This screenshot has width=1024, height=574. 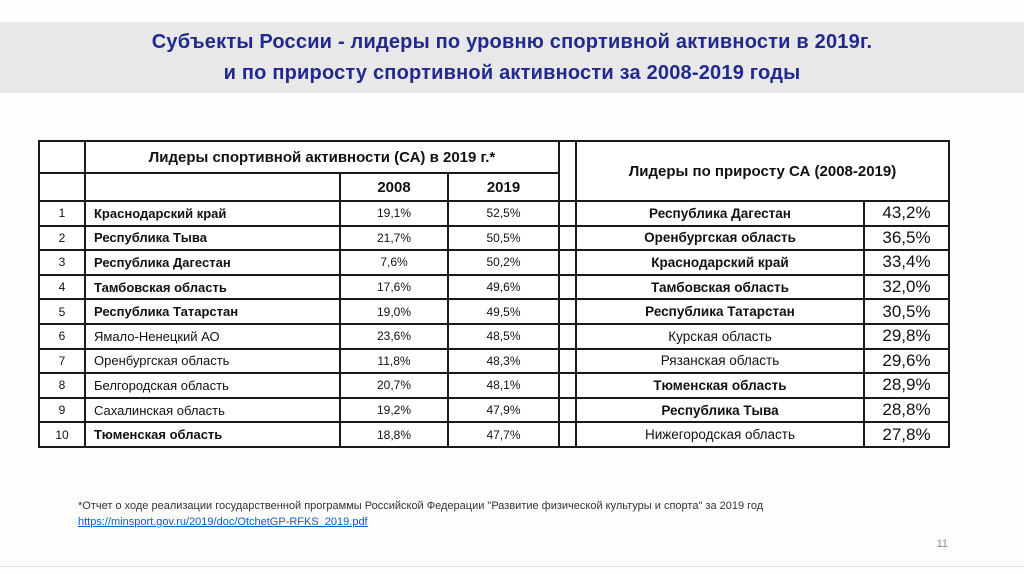 What do you see at coordinates (512, 566) in the screenshot?
I see `bottom-divider` at bounding box center [512, 566].